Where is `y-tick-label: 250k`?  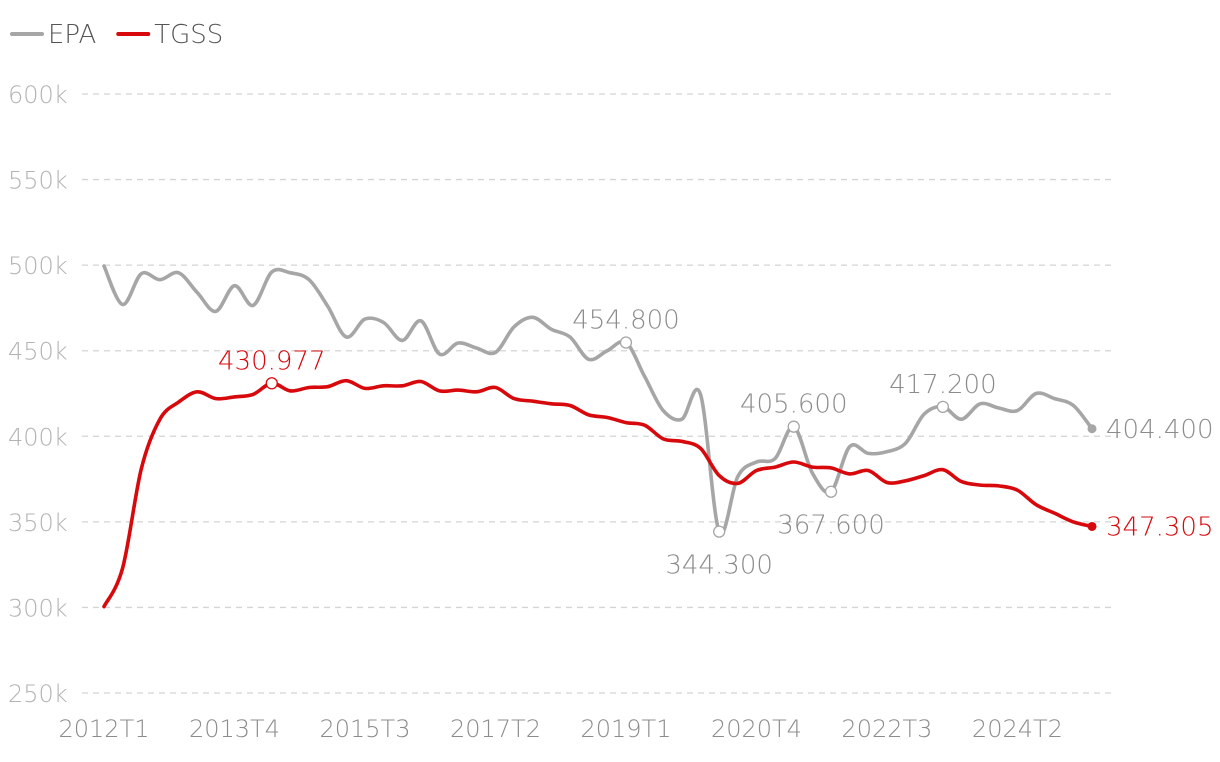 y-tick-label: 250k is located at coordinates (38, 694).